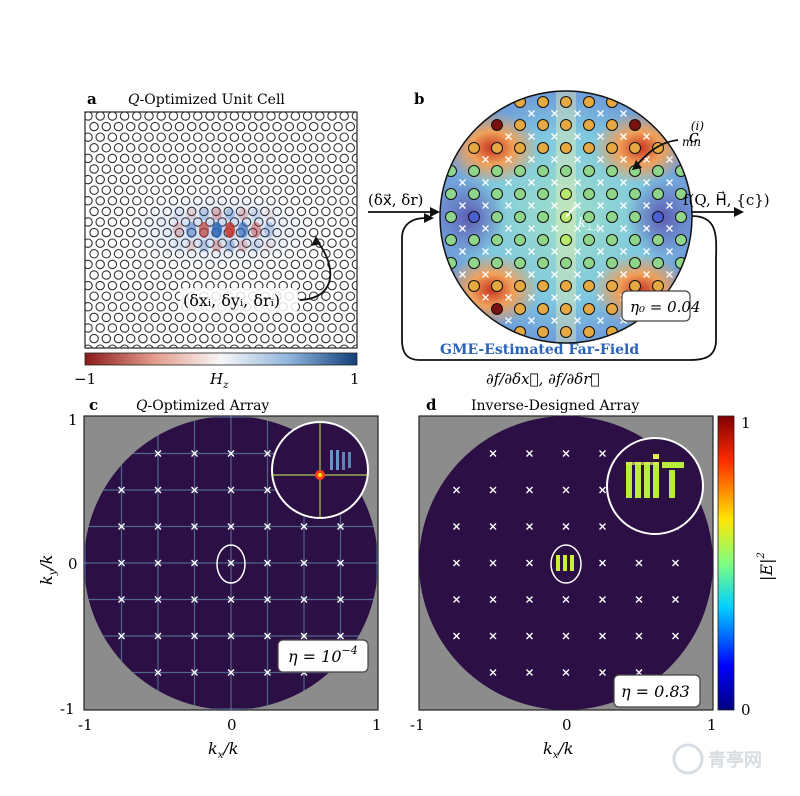  What do you see at coordinates (559, 288) in the screenshot?
I see `feedback-loop` at bounding box center [559, 288].